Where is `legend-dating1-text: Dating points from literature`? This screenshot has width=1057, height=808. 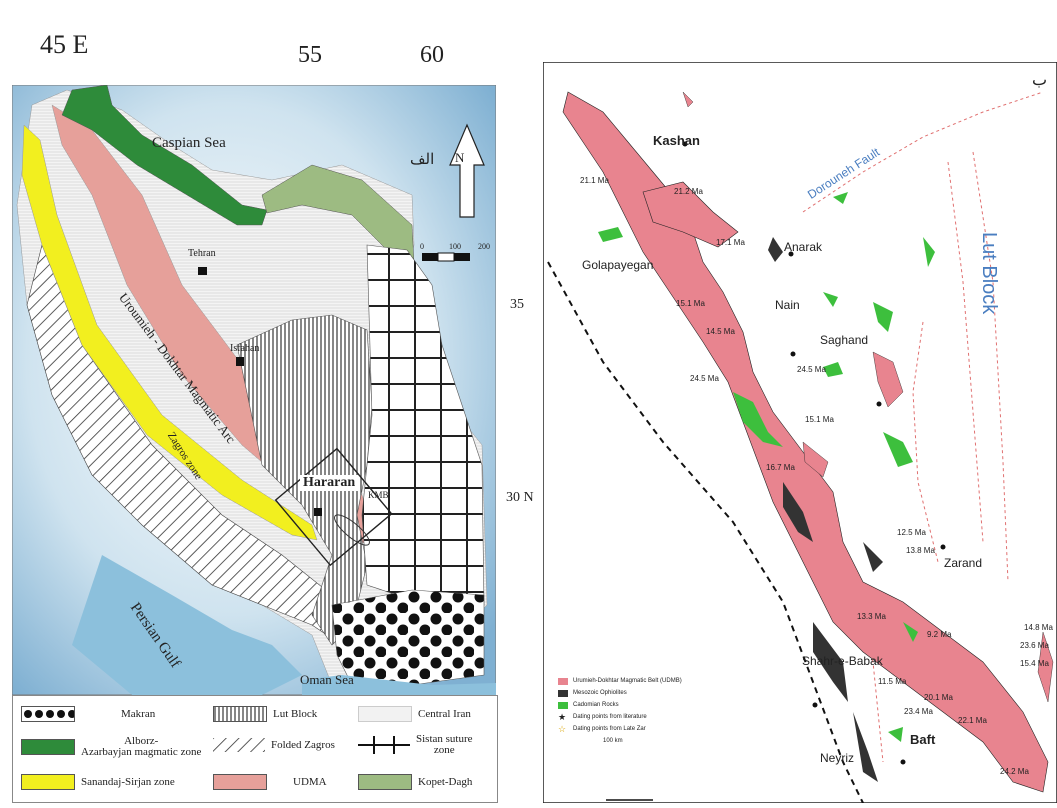 legend-dating1-text: Dating points from literature is located at coordinates (610, 717).